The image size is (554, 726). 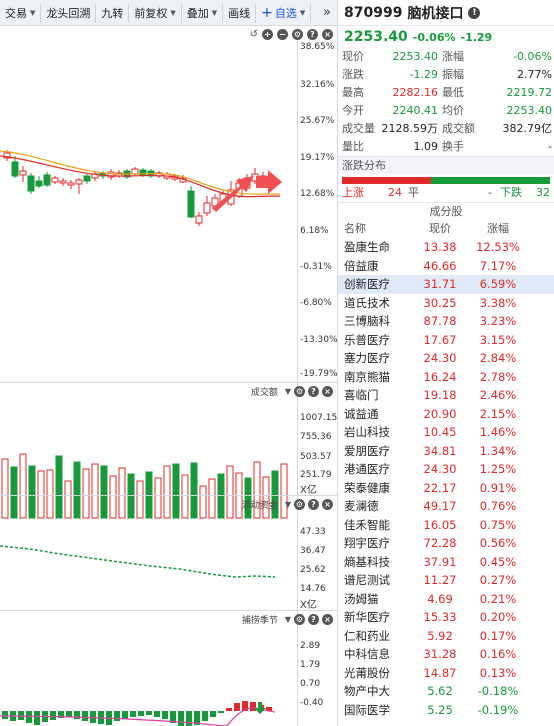 What do you see at coordinates (440, 265) in the screenshot?
I see `component-price: 46.66` at bounding box center [440, 265].